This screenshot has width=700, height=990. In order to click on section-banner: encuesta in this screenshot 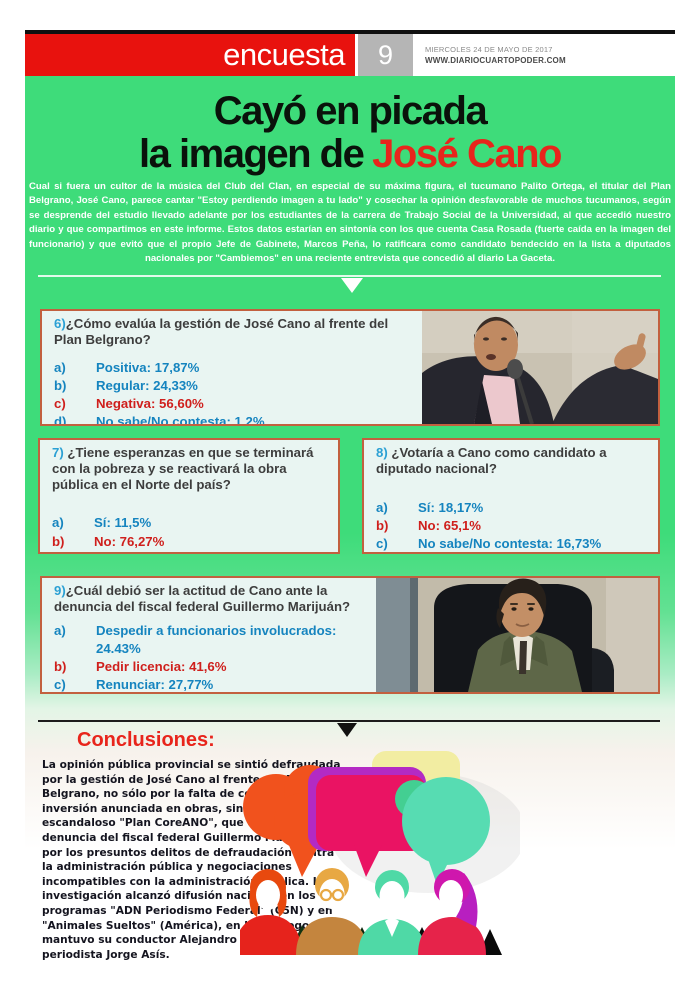, I will do `click(190, 55)`.